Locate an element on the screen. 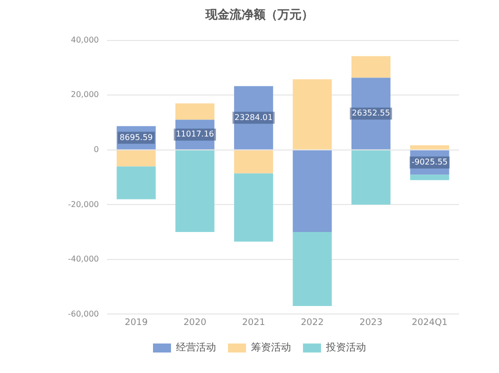 Image resolution: width=499 pixels, height=373 pixels. chart-title: 现金流净额（万元） is located at coordinates (259, 14).